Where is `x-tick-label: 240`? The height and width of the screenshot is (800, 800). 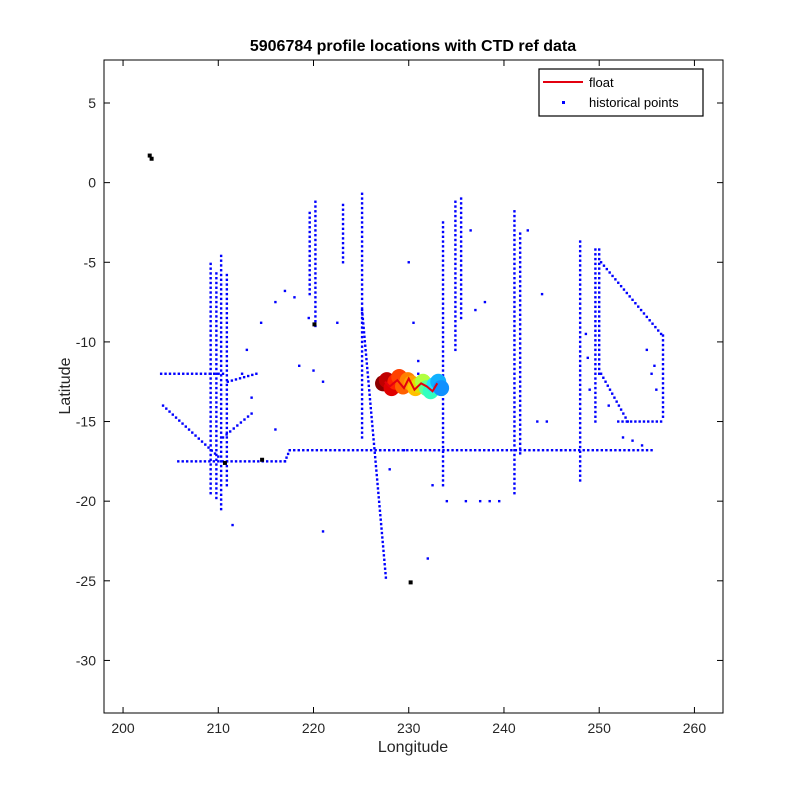 x-tick-label: 240 is located at coordinates (504, 728).